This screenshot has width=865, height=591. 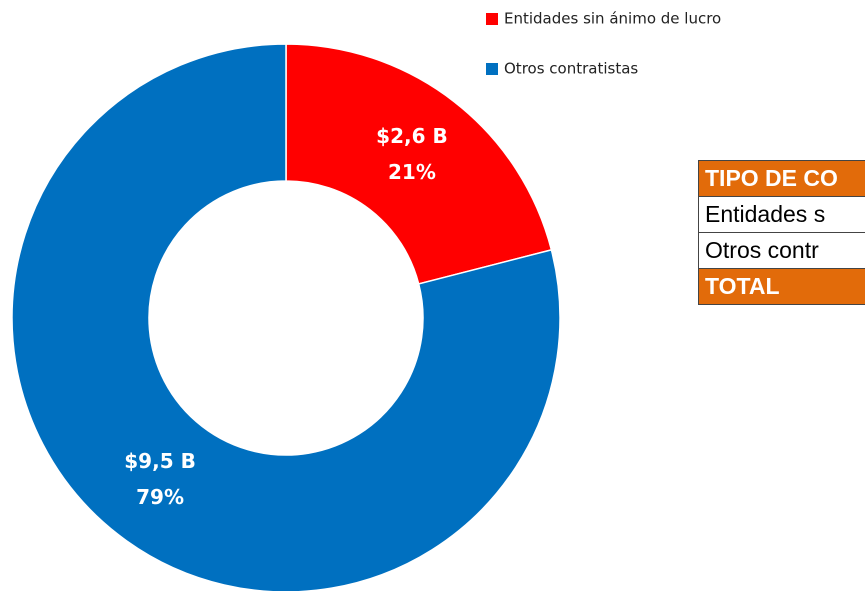 What do you see at coordinates (571, 69) in the screenshot?
I see `legend-label: Otros contratistas` at bounding box center [571, 69].